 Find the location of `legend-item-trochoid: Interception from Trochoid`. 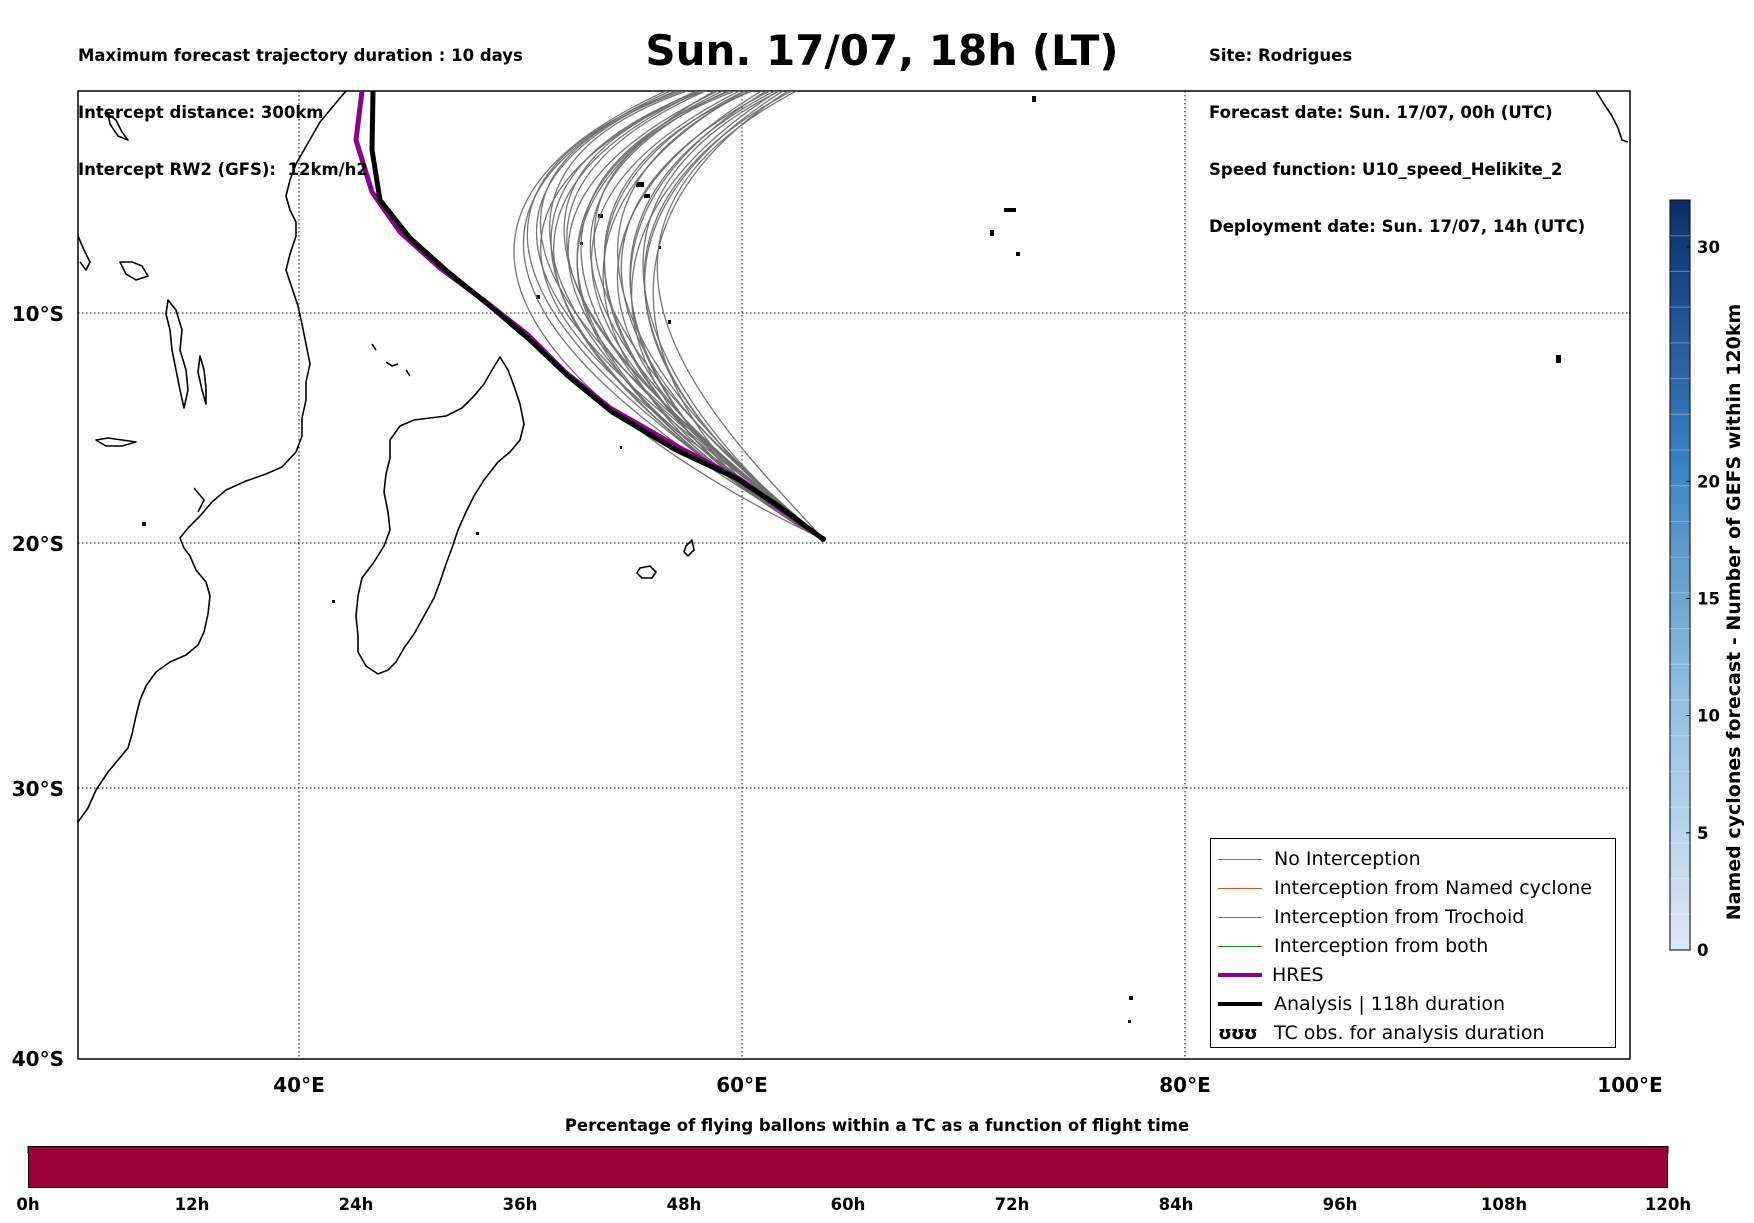

legend-item-trochoid: Interception from Trochoid is located at coordinates (1413, 917).